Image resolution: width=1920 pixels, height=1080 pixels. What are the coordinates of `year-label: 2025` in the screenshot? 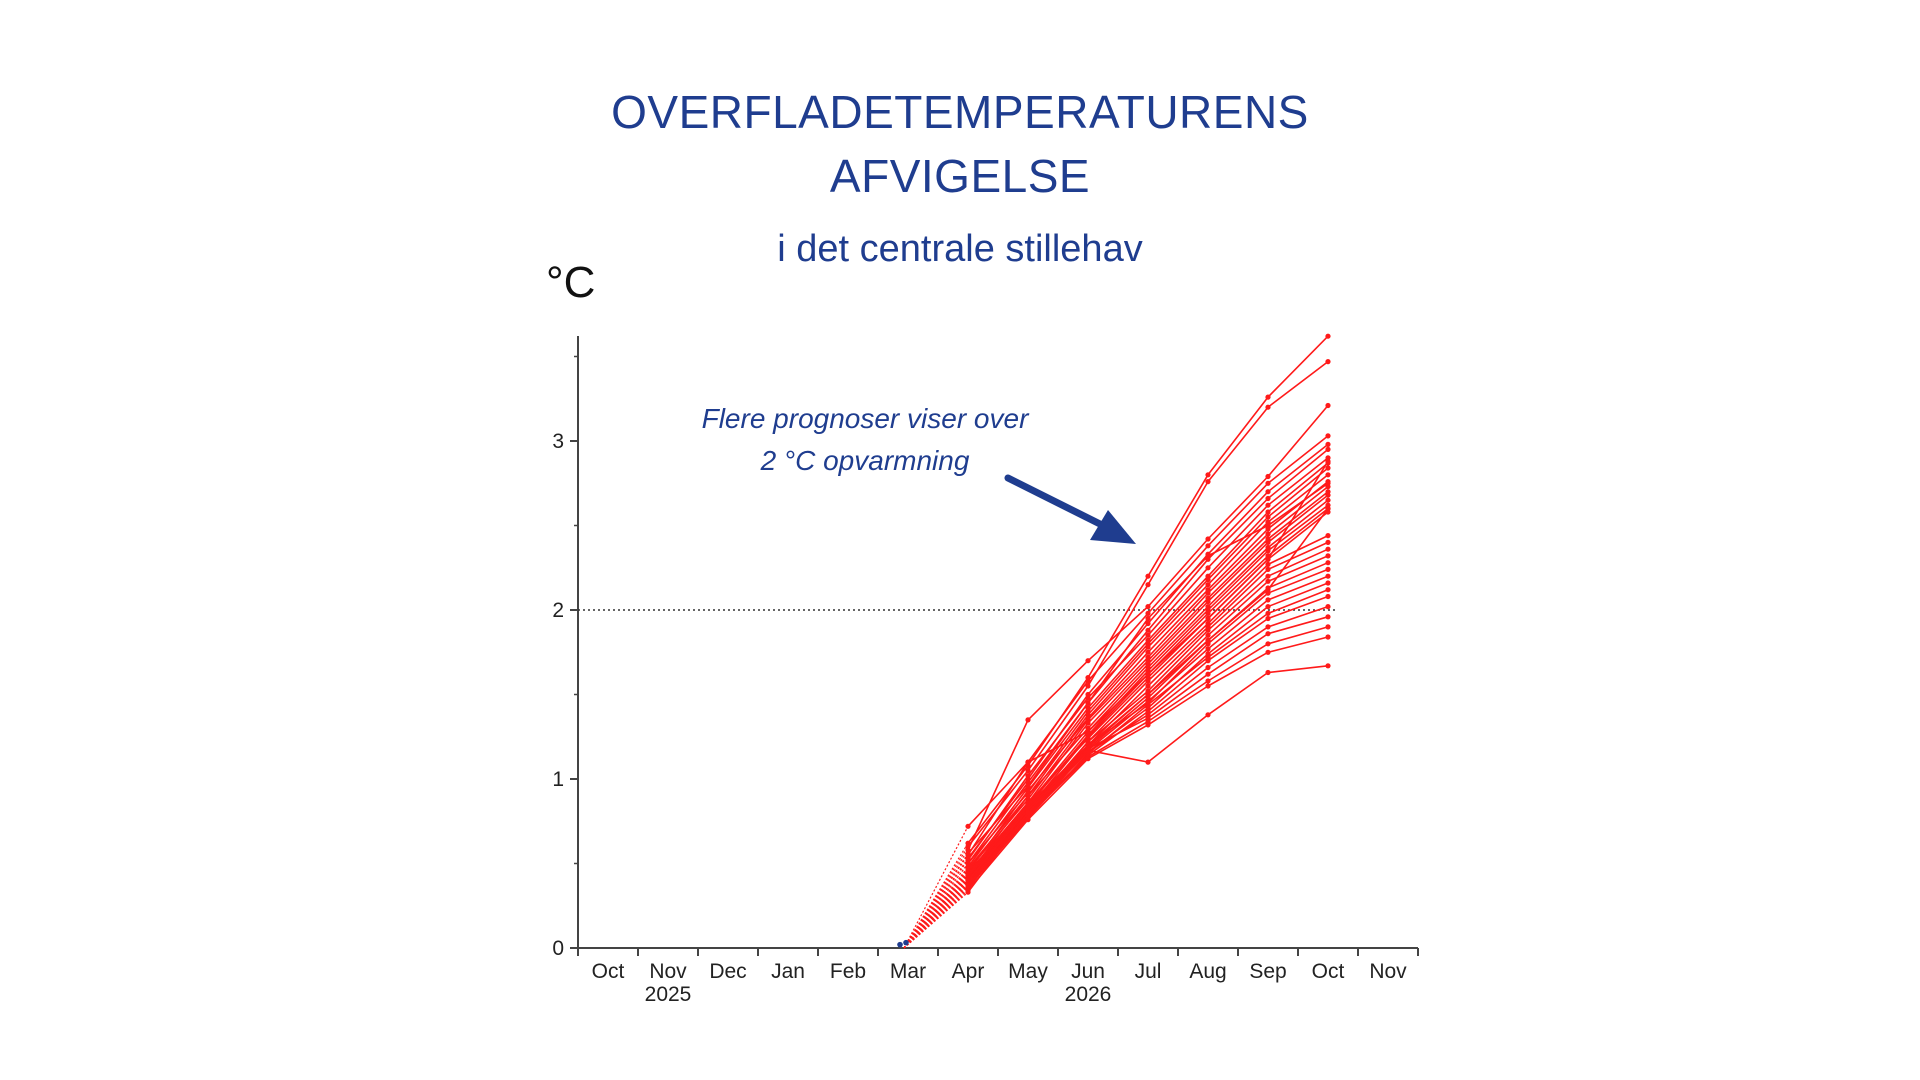 It's located at (668, 994).